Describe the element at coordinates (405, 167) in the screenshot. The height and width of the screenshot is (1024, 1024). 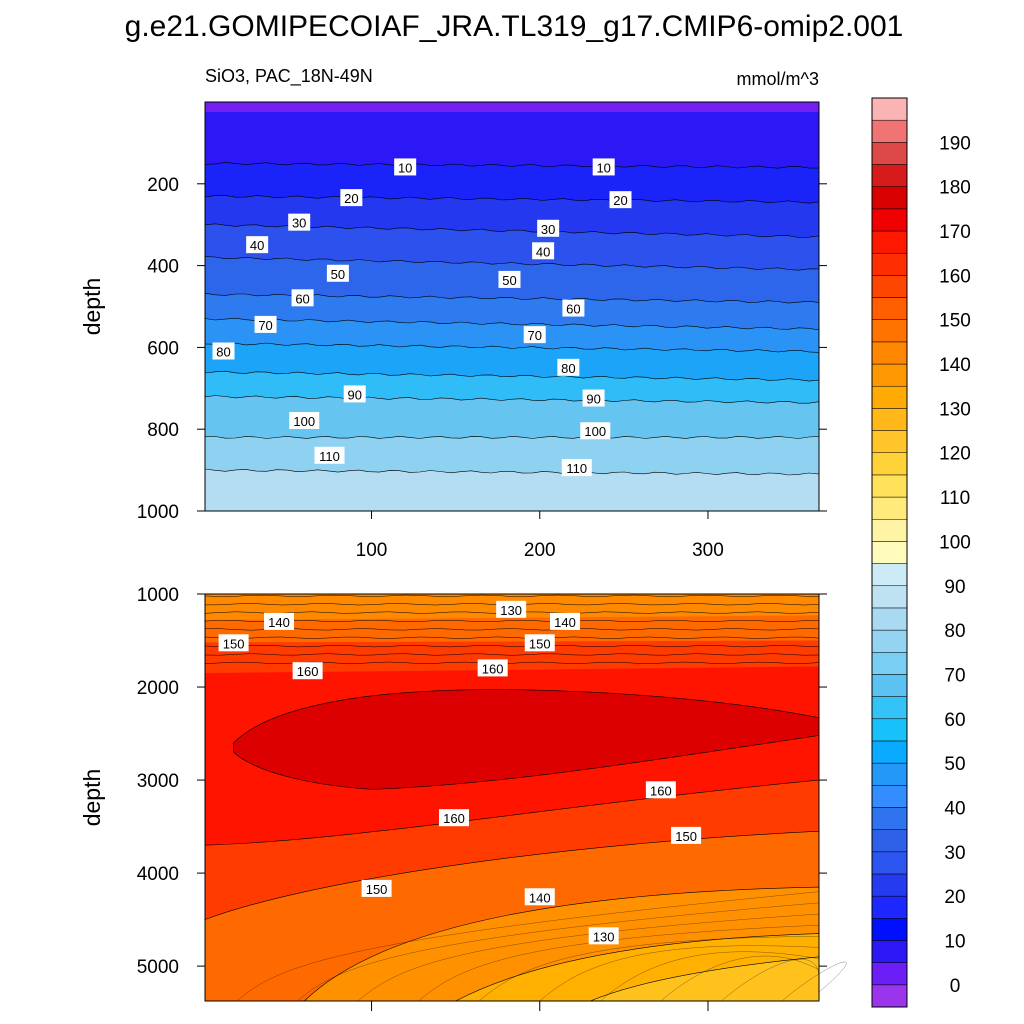
I see `upper-contour-label: 10` at that location.